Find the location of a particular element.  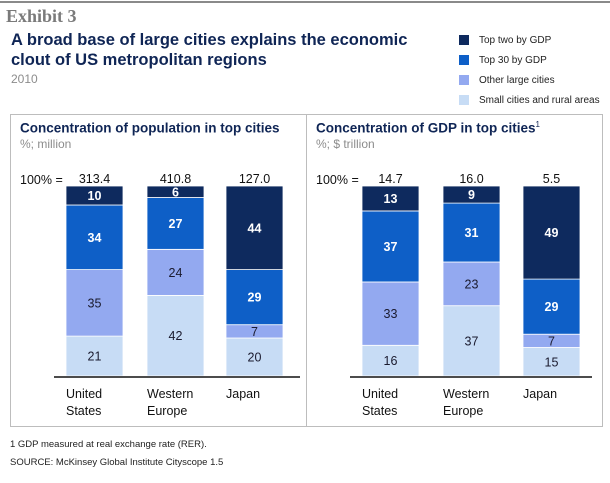

gdp-data-label: 31 is located at coordinates (472, 233).